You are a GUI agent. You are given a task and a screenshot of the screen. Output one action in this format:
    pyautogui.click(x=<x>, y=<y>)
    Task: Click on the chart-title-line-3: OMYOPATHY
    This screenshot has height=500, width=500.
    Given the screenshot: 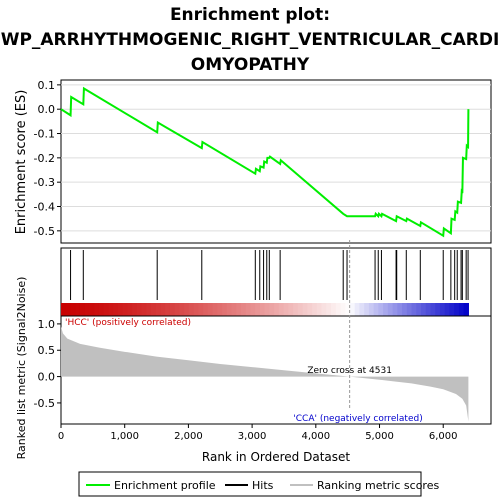 What is the action you would take?
    pyautogui.click(x=250, y=65)
    